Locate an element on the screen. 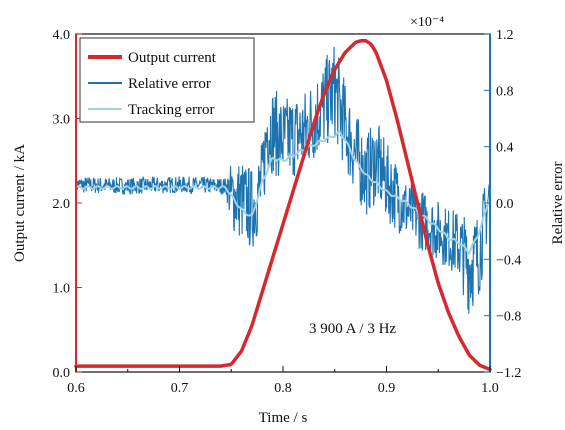 This screenshot has height=430, width=565. right-y-tick-label: −0.4 is located at coordinates (508, 260).